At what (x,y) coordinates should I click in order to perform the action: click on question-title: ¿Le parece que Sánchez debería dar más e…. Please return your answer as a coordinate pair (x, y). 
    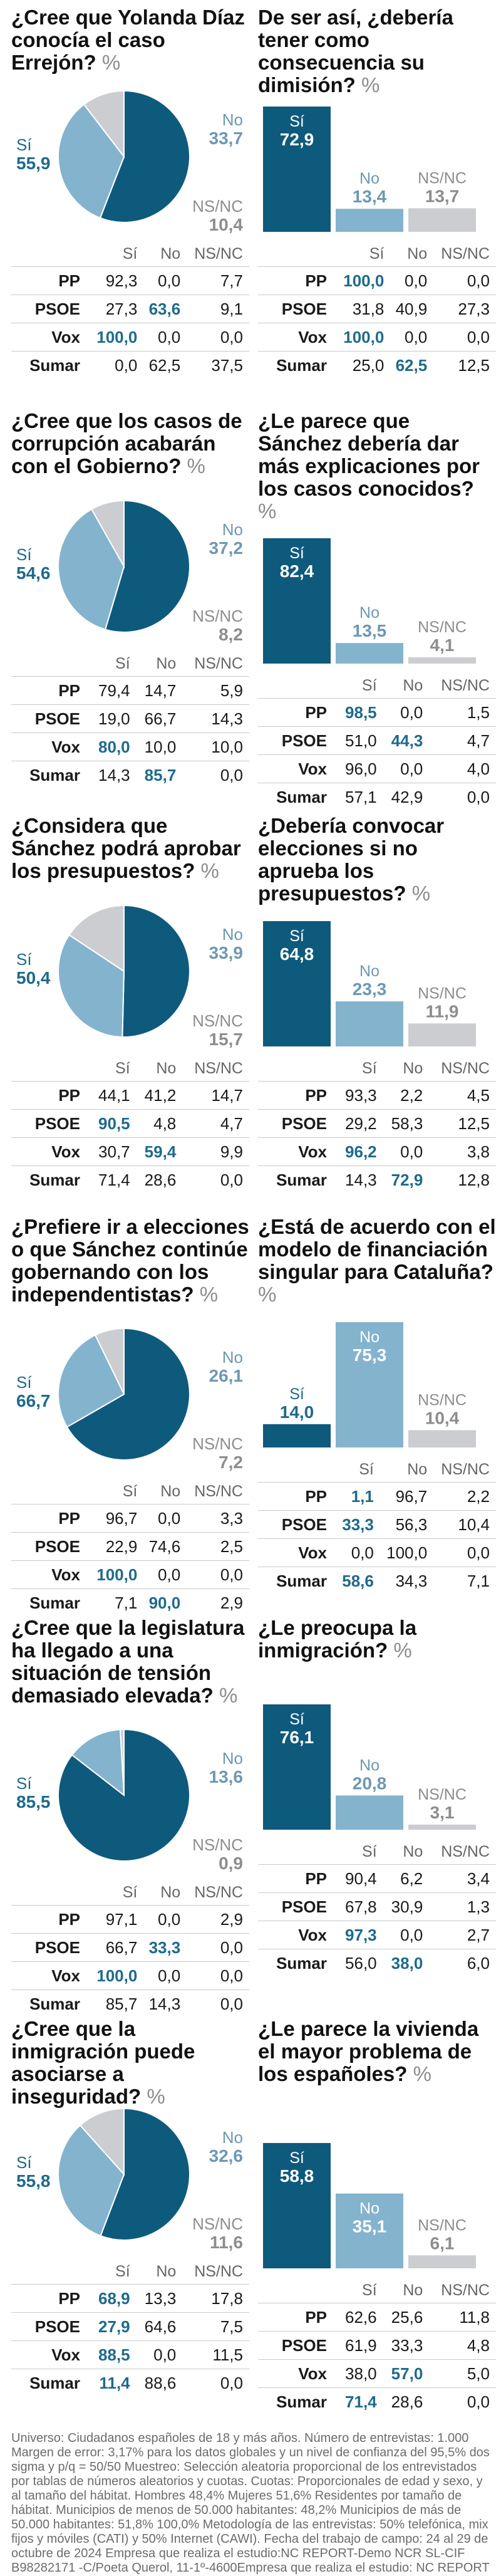
    Looking at the image, I should click on (377, 467).